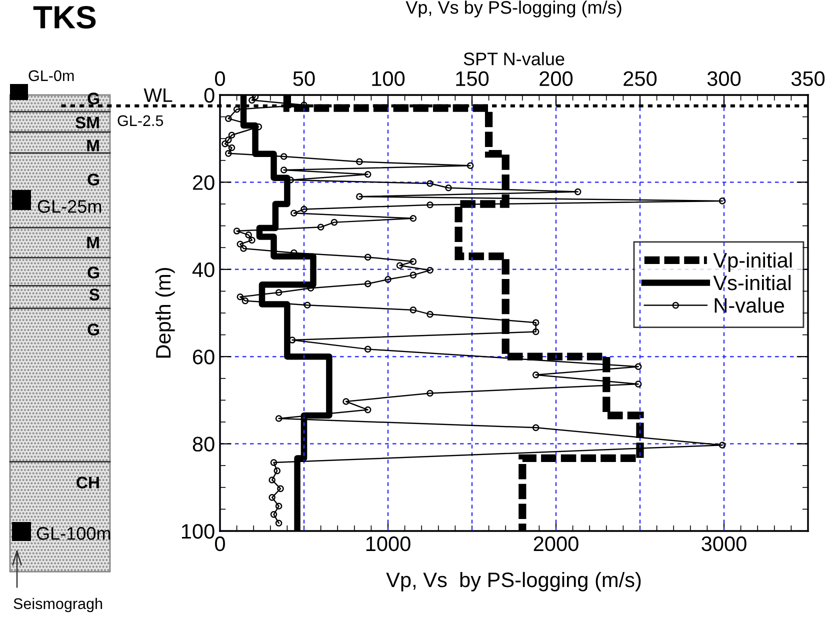 The height and width of the screenshot is (629, 836). What do you see at coordinates (514, 9) in the screenshot?
I see `chart-subtitle: Vp, Vs by PS-logging (m/s)` at bounding box center [514, 9].